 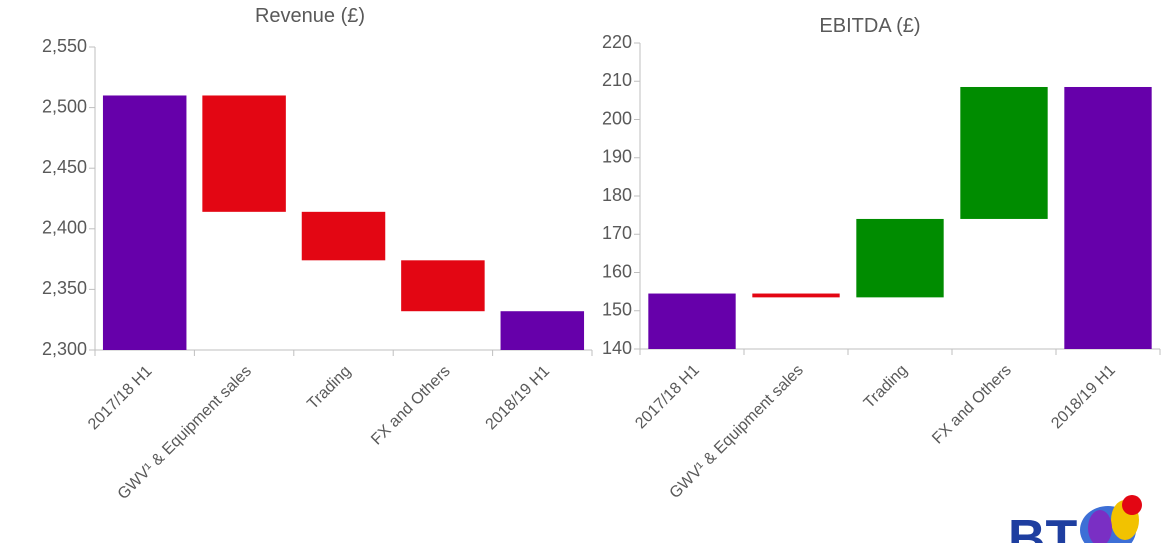 What do you see at coordinates (1043, 526) in the screenshot?
I see `logo-text: BT` at bounding box center [1043, 526].